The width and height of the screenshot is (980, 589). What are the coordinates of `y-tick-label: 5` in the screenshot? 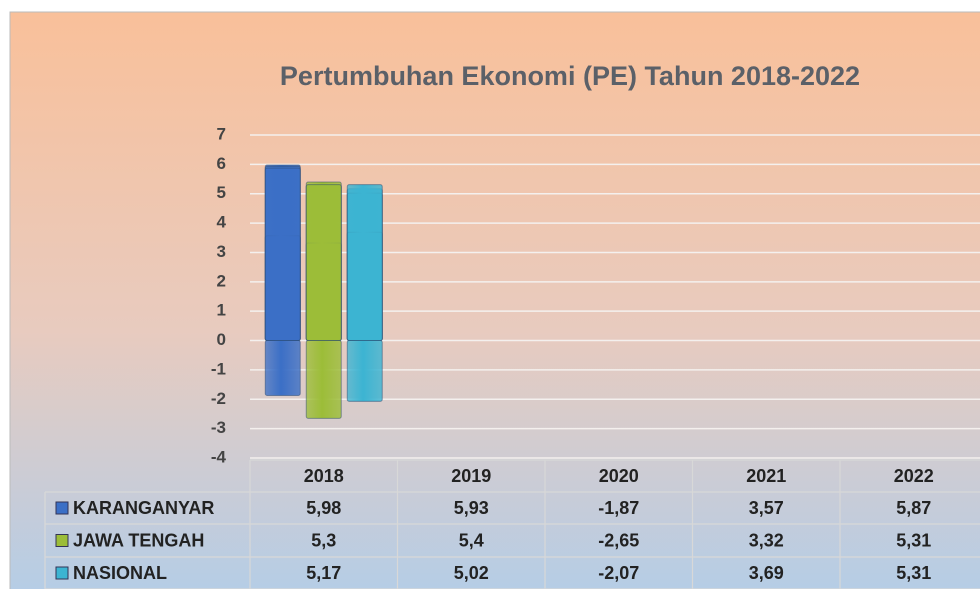 It's located at (221, 192).